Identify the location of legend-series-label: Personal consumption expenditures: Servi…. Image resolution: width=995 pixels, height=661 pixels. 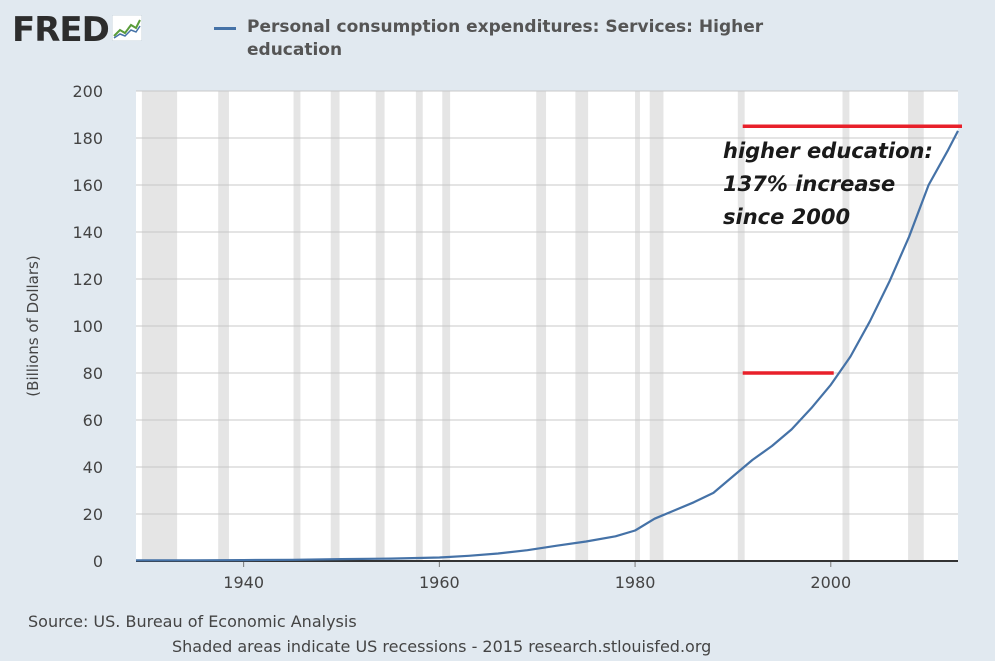
(505, 38).